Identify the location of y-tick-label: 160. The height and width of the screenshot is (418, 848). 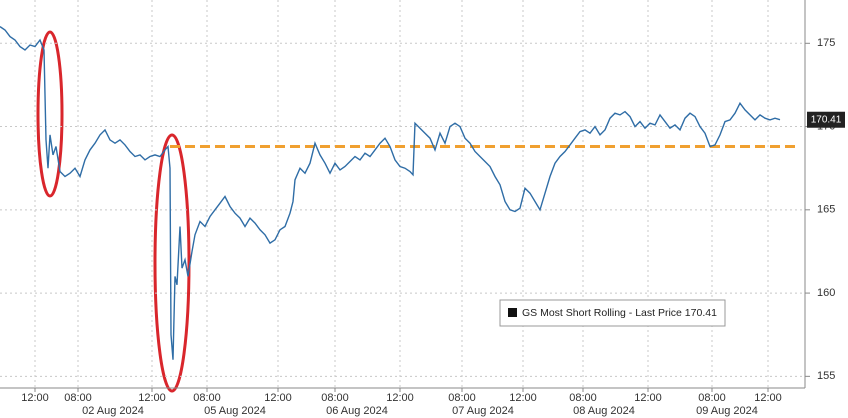
(826, 293).